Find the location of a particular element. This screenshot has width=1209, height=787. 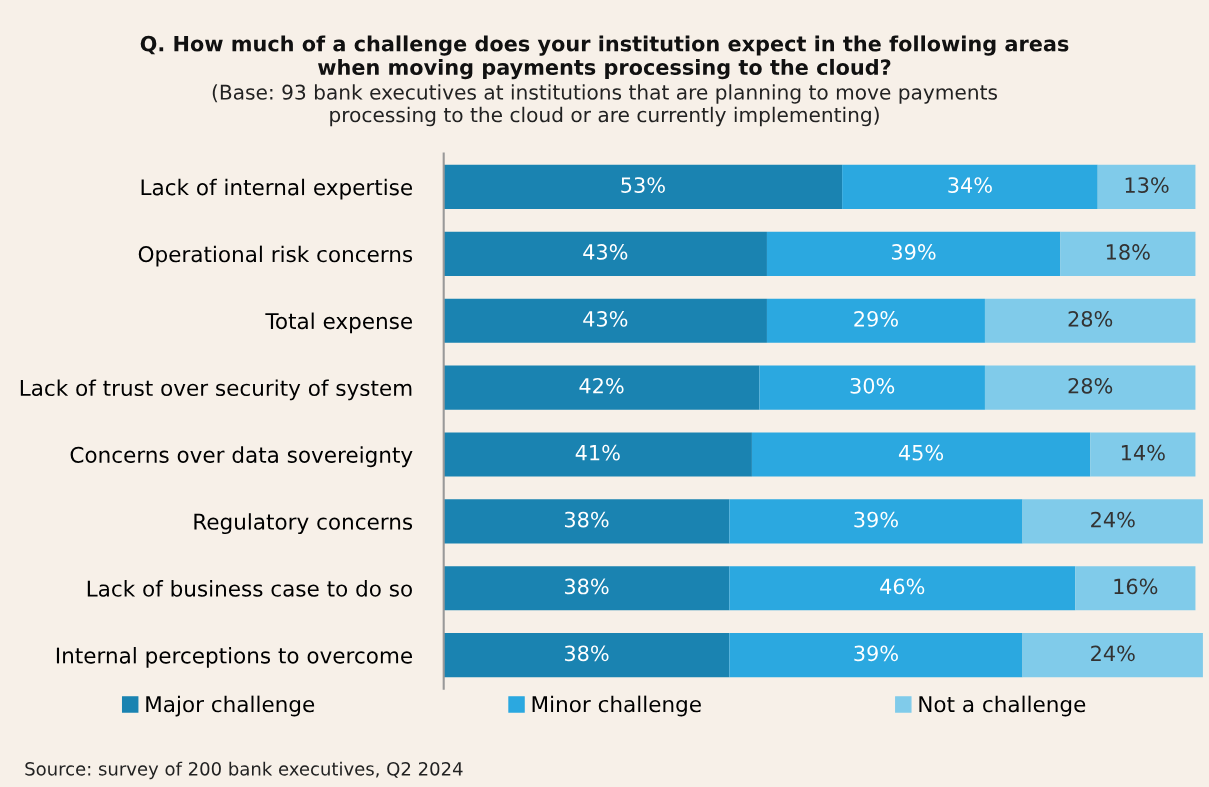

data-label: 29% is located at coordinates (876, 318).